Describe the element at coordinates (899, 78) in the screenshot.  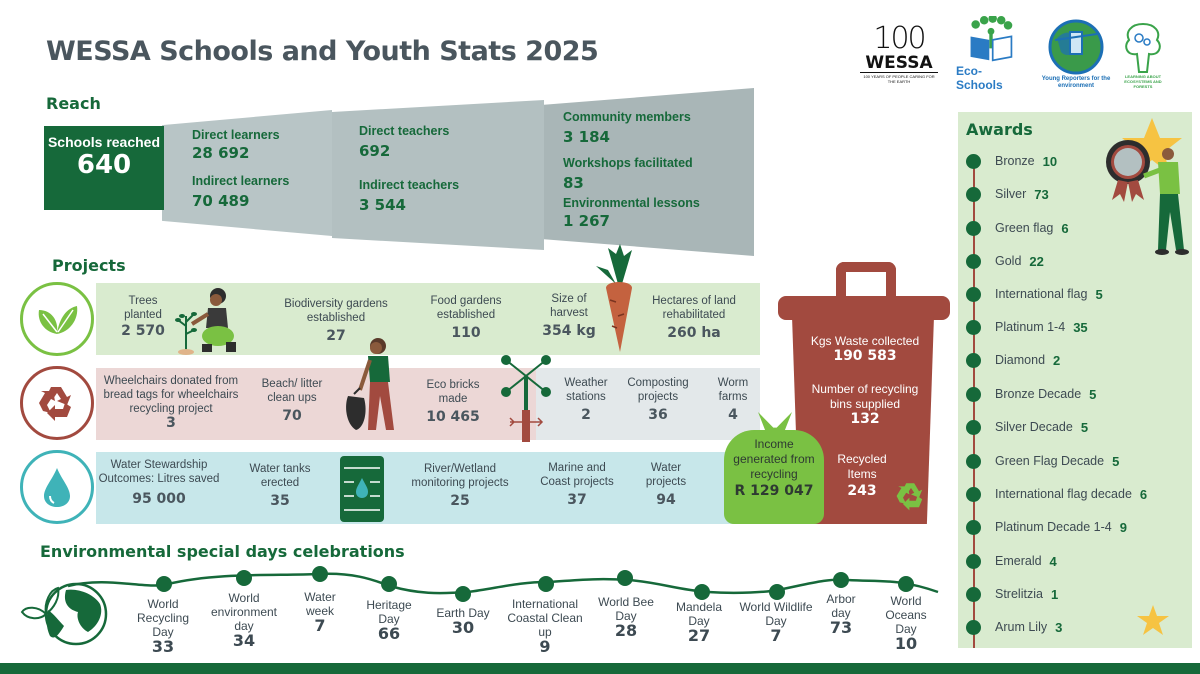
I see `wessa-tagline: 100 YEARS OF PEOPLE CARING FOR THE EARTH` at that location.